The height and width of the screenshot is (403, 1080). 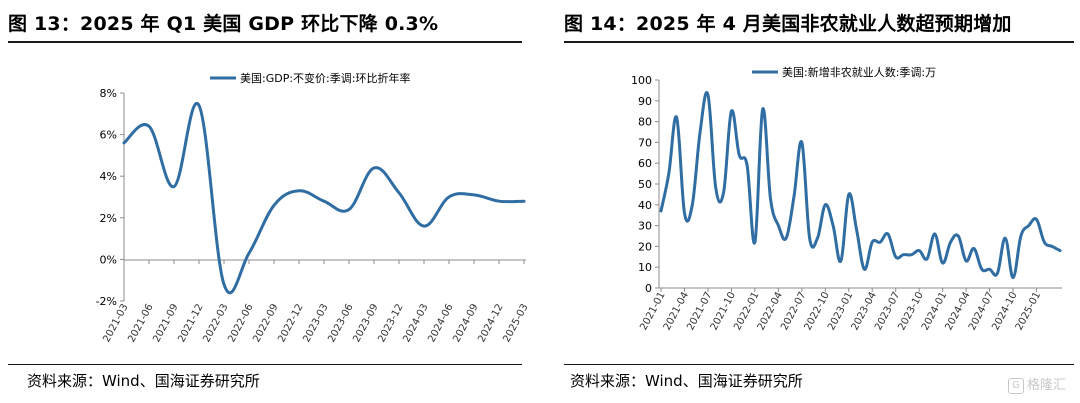 I want to click on watermark: G 格隆汇, so click(x=1036, y=384).